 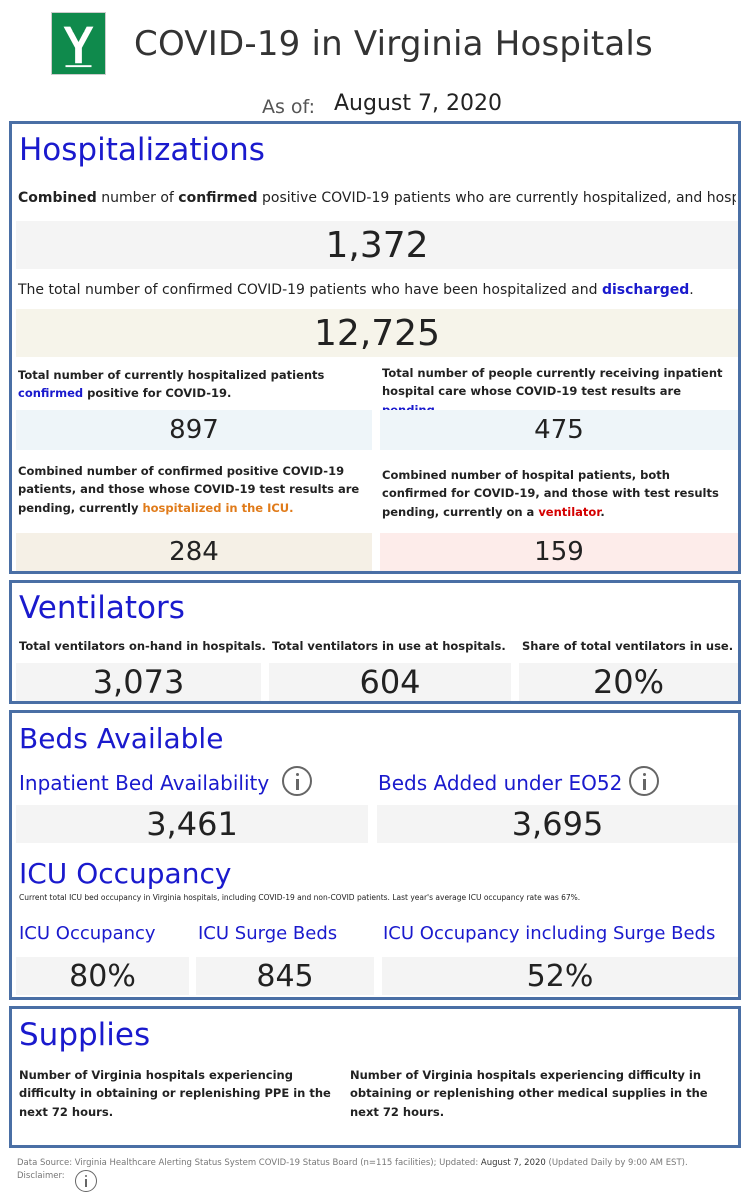 What do you see at coordinates (500, 783) in the screenshot?
I see `eo52-beds-label: Beds Added under EO52` at bounding box center [500, 783].